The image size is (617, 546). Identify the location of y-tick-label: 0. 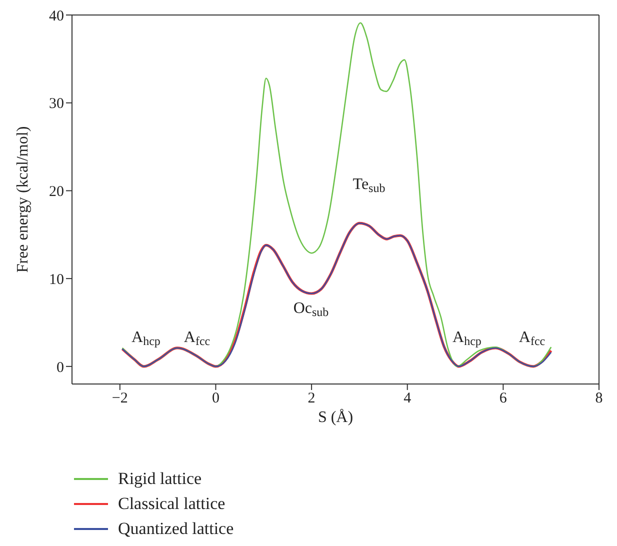
(60, 368).